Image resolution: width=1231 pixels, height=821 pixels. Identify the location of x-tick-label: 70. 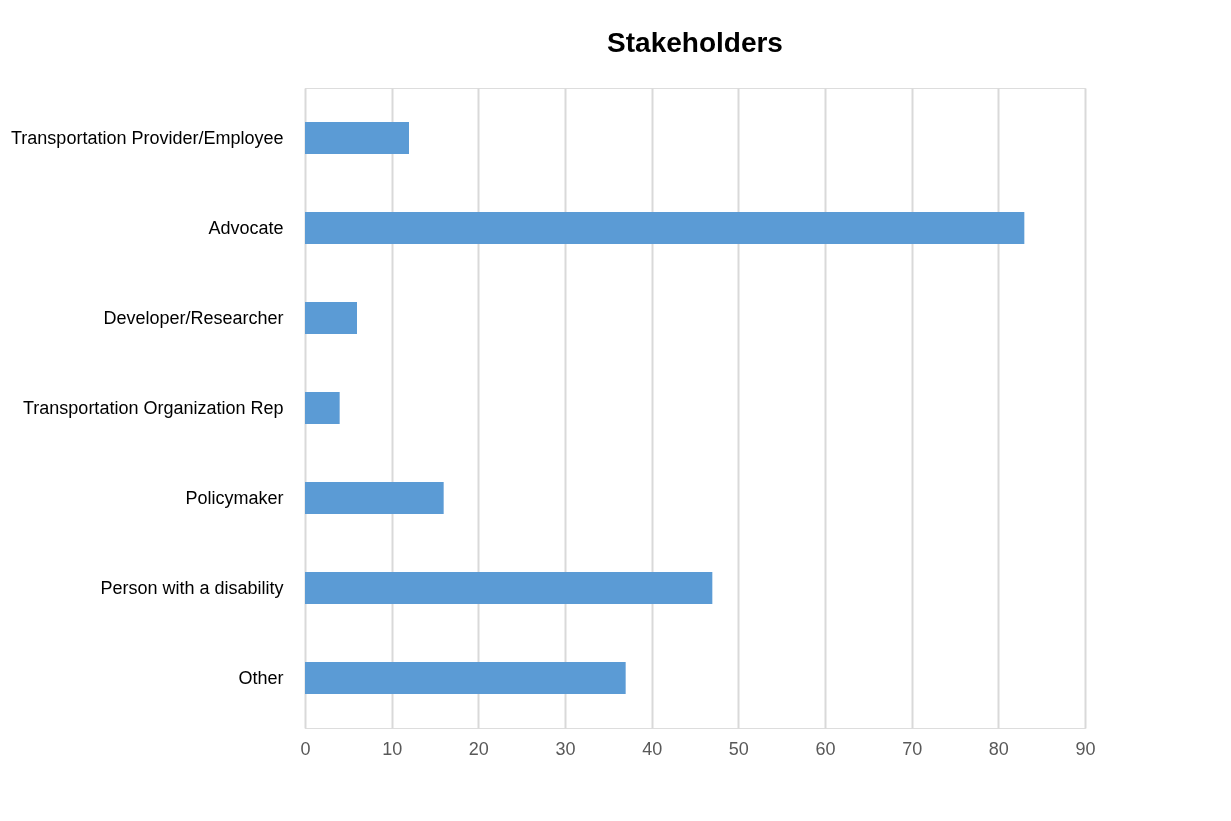
(912, 748).